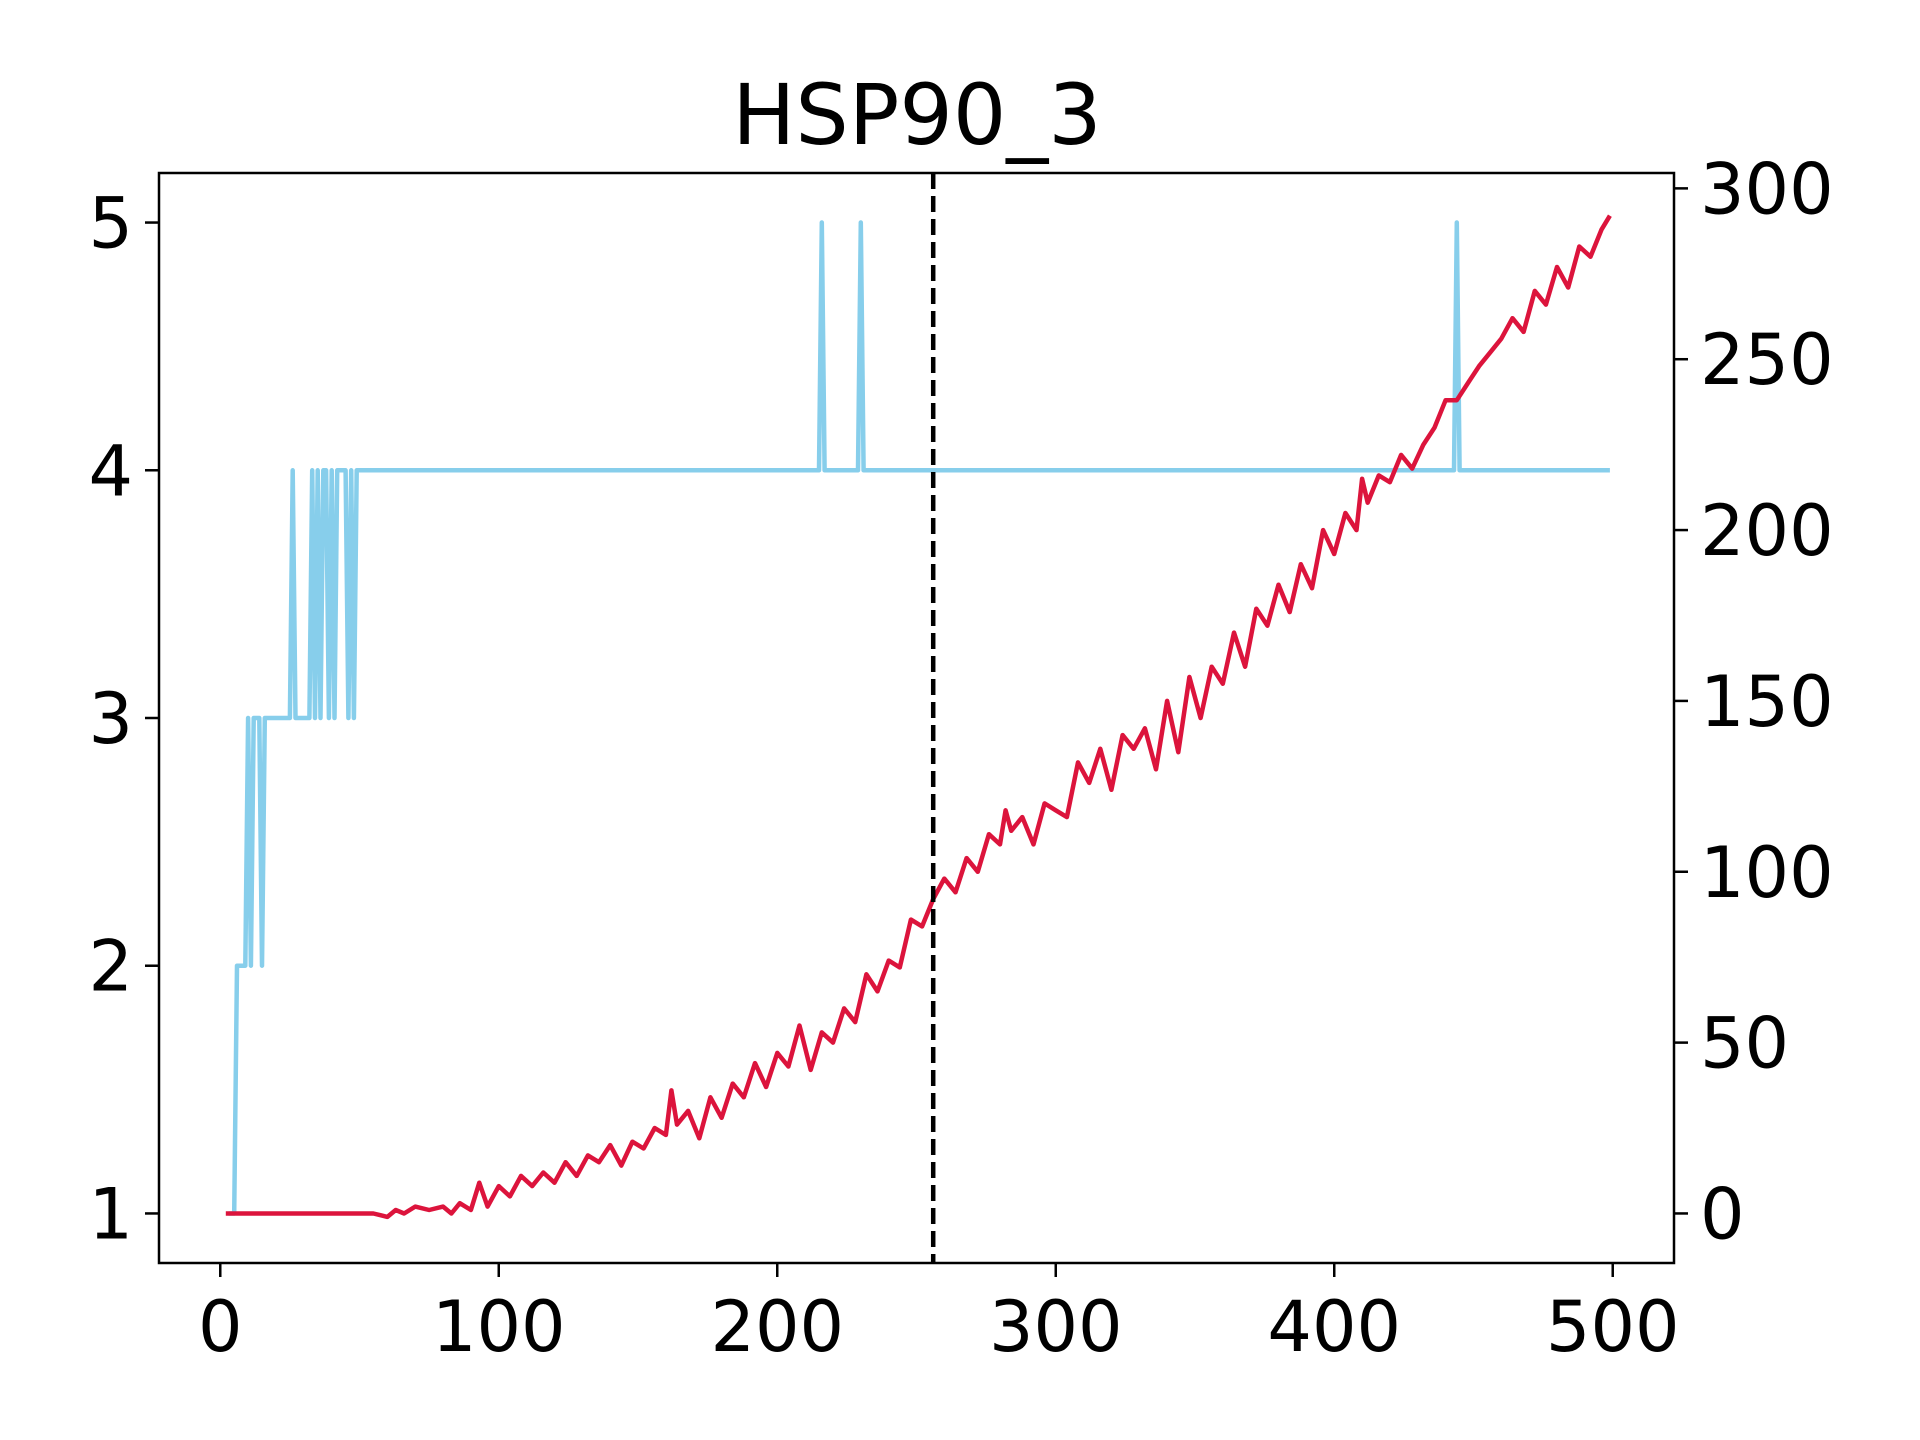  I want to click on x-tick-label: 100, so click(499, 1327).